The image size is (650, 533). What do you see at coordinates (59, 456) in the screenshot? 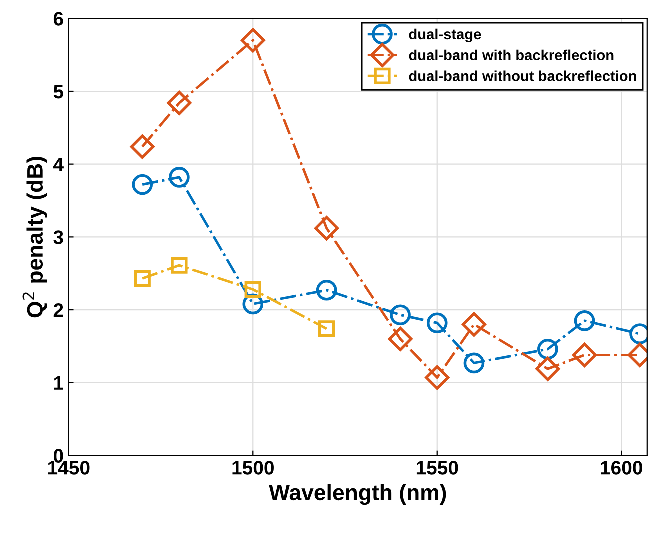
I see `y-tick-label: 0` at bounding box center [59, 456].